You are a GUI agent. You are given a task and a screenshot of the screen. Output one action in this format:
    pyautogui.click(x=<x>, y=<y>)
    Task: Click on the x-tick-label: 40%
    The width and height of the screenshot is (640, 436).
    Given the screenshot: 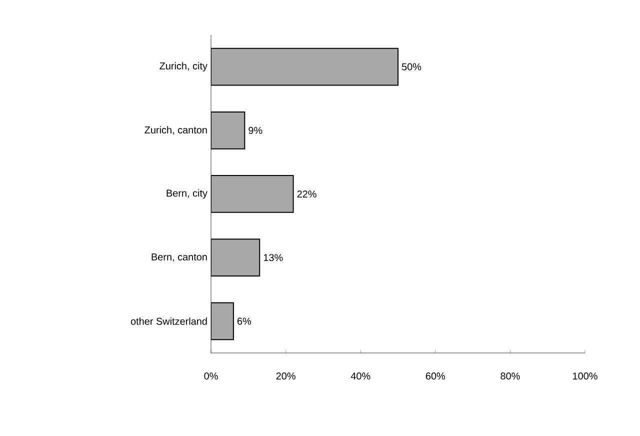 What is the action you would take?
    pyautogui.click(x=360, y=376)
    